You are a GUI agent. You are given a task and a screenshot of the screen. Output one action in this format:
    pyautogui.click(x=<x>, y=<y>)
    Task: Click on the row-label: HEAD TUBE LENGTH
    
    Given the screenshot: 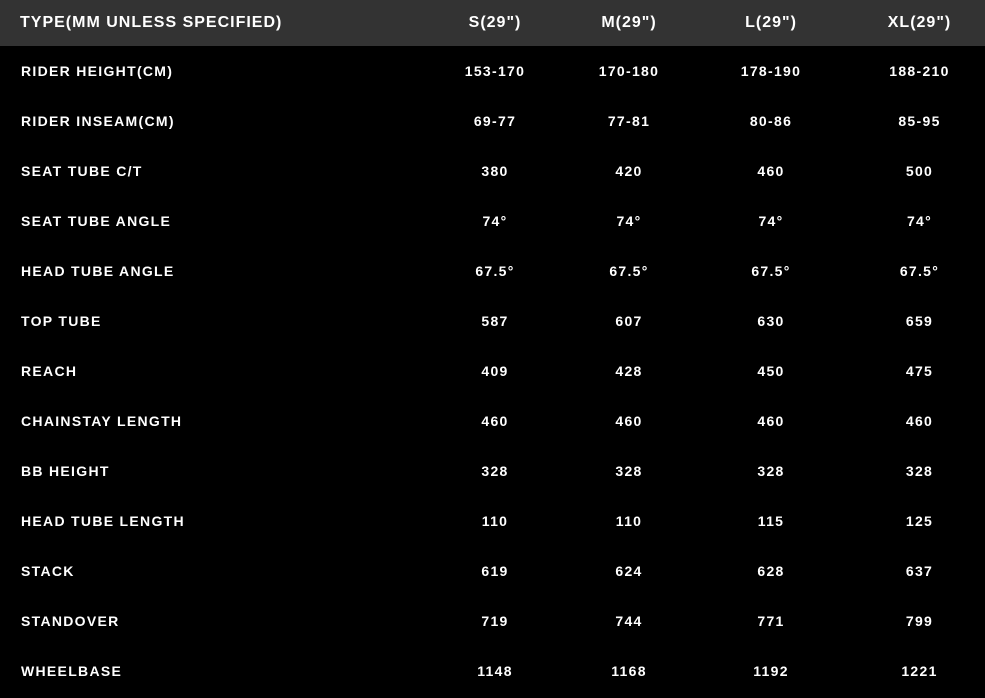 What is the action you would take?
    pyautogui.click(x=103, y=521)
    